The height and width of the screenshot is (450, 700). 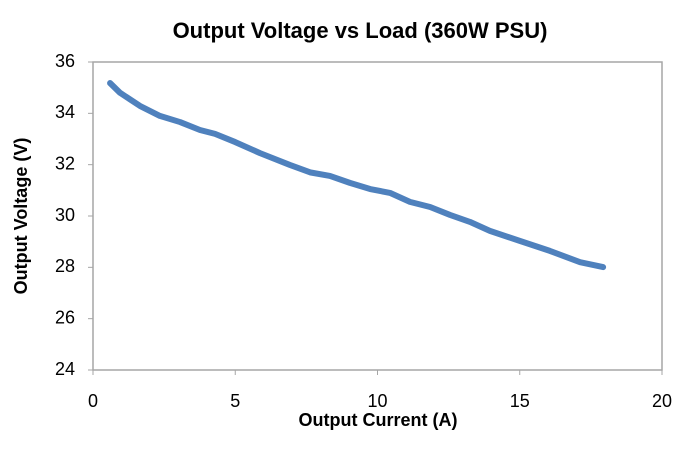 I want to click on x-tick-label: 20, so click(x=662, y=401).